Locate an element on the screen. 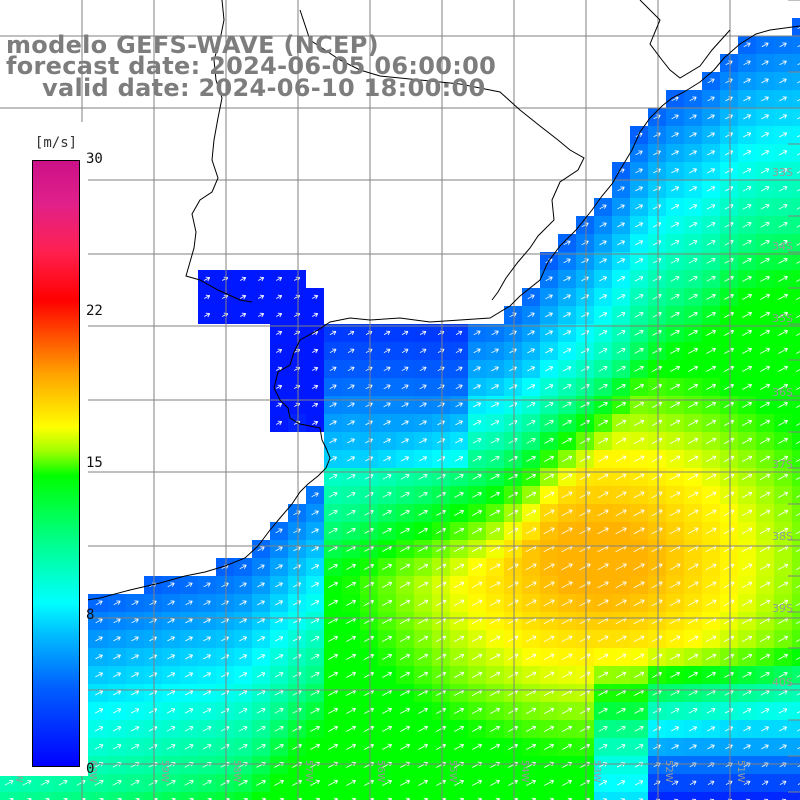  longitude-label: 57W is located at coordinates (308, 771).